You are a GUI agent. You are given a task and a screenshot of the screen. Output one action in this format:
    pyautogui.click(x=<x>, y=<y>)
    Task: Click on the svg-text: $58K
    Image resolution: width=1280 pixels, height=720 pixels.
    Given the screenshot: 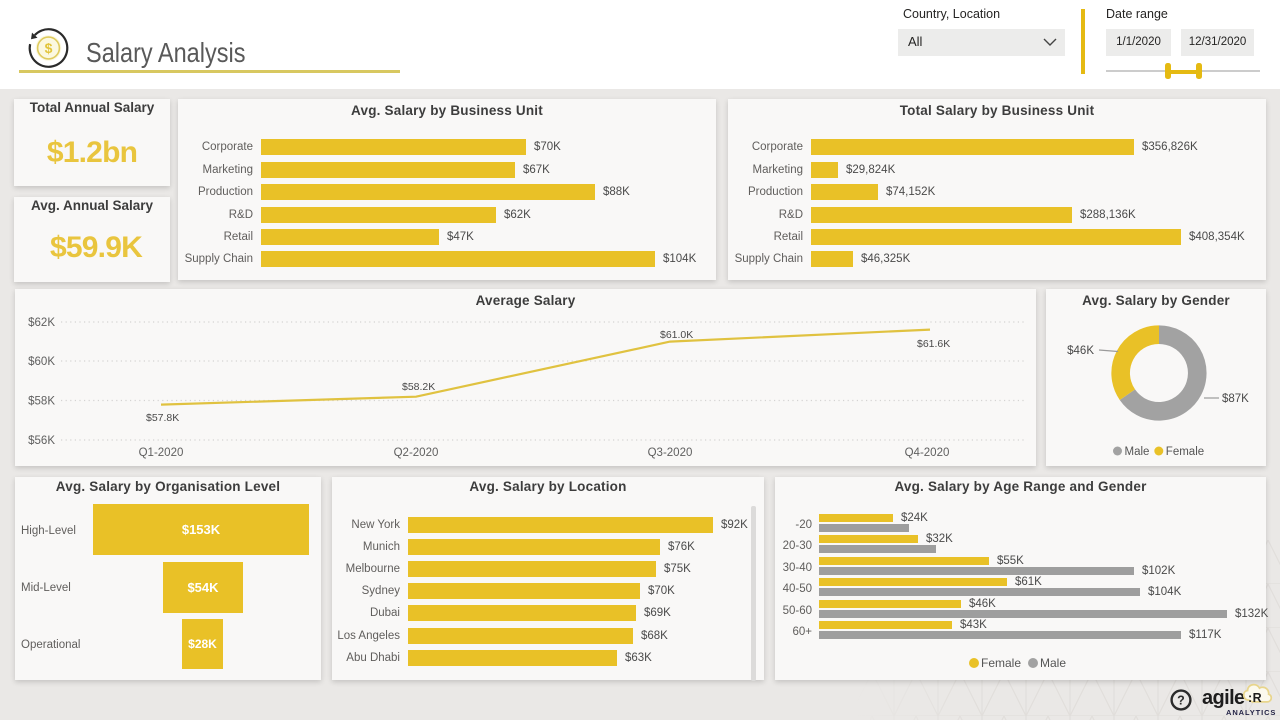 What is the action you would take?
    pyautogui.click(x=41, y=402)
    